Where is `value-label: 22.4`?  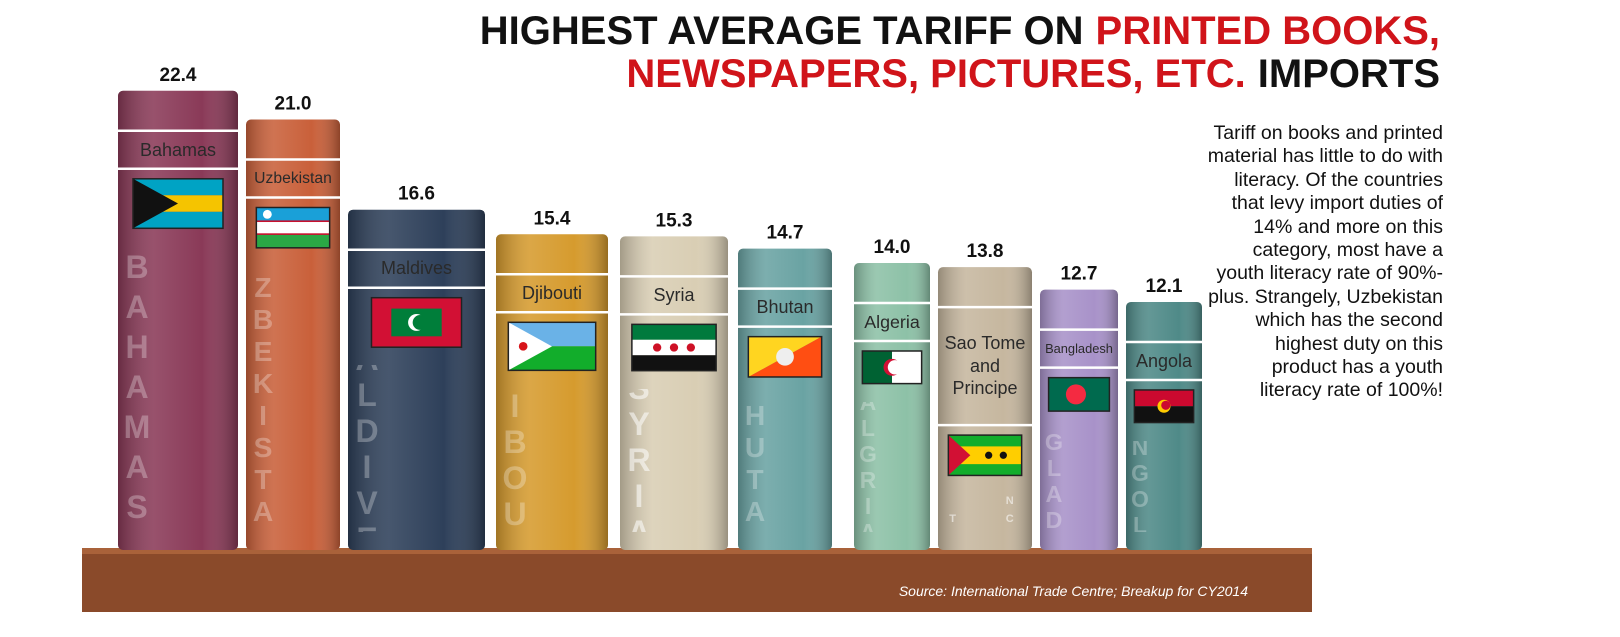 value-label: 22.4 is located at coordinates (178, 75).